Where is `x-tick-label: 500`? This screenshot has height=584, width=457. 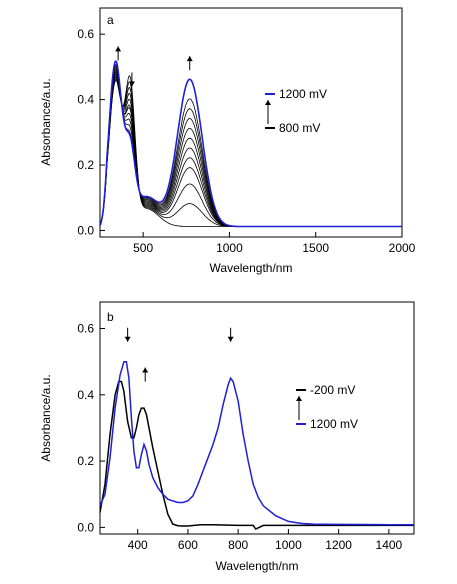
x-tick-label: 500 is located at coordinates (143, 248).